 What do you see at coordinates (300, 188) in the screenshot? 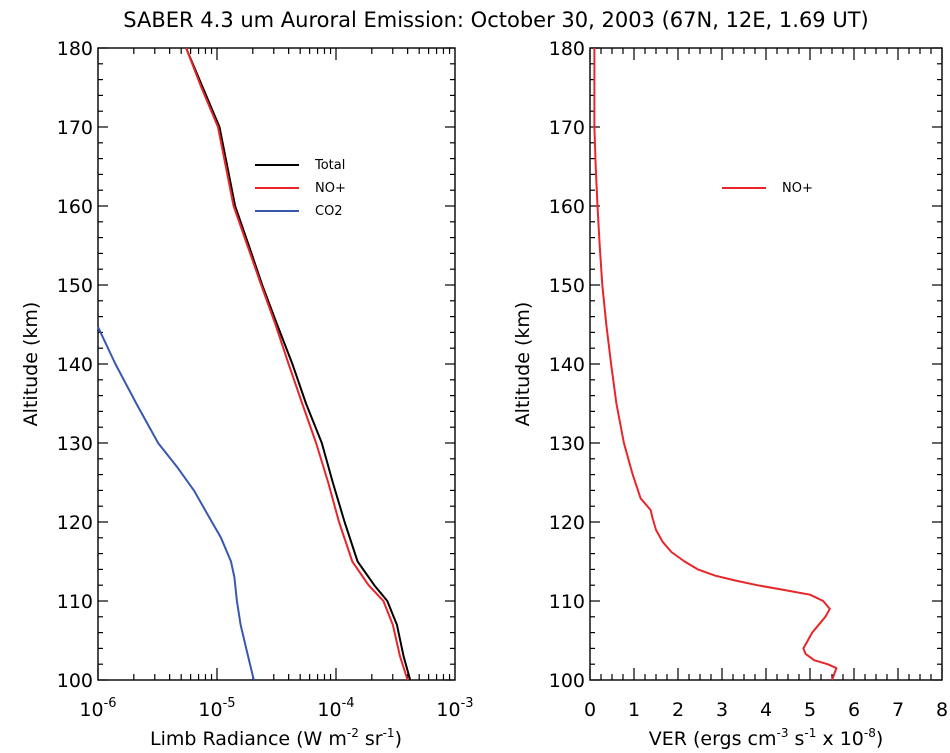
I see `left-legend: Total NO+ CO2` at bounding box center [300, 188].